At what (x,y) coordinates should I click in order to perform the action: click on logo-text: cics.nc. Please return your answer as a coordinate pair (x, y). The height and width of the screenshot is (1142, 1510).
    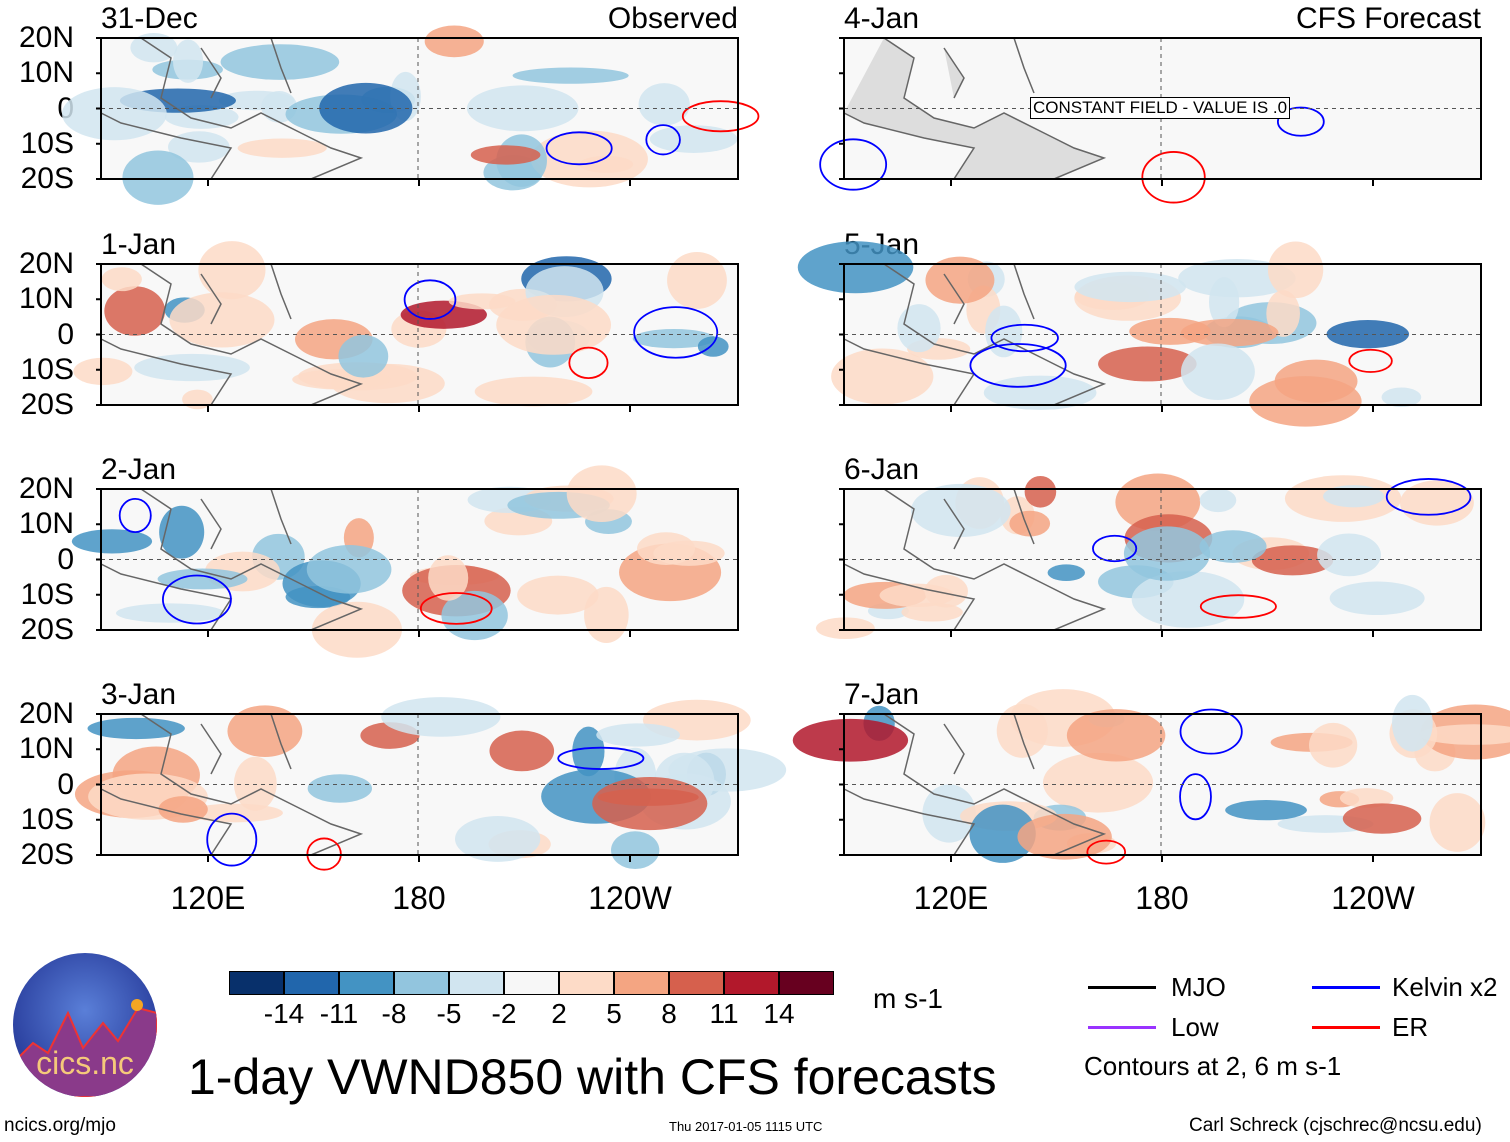
    Looking at the image, I should click on (85, 1063).